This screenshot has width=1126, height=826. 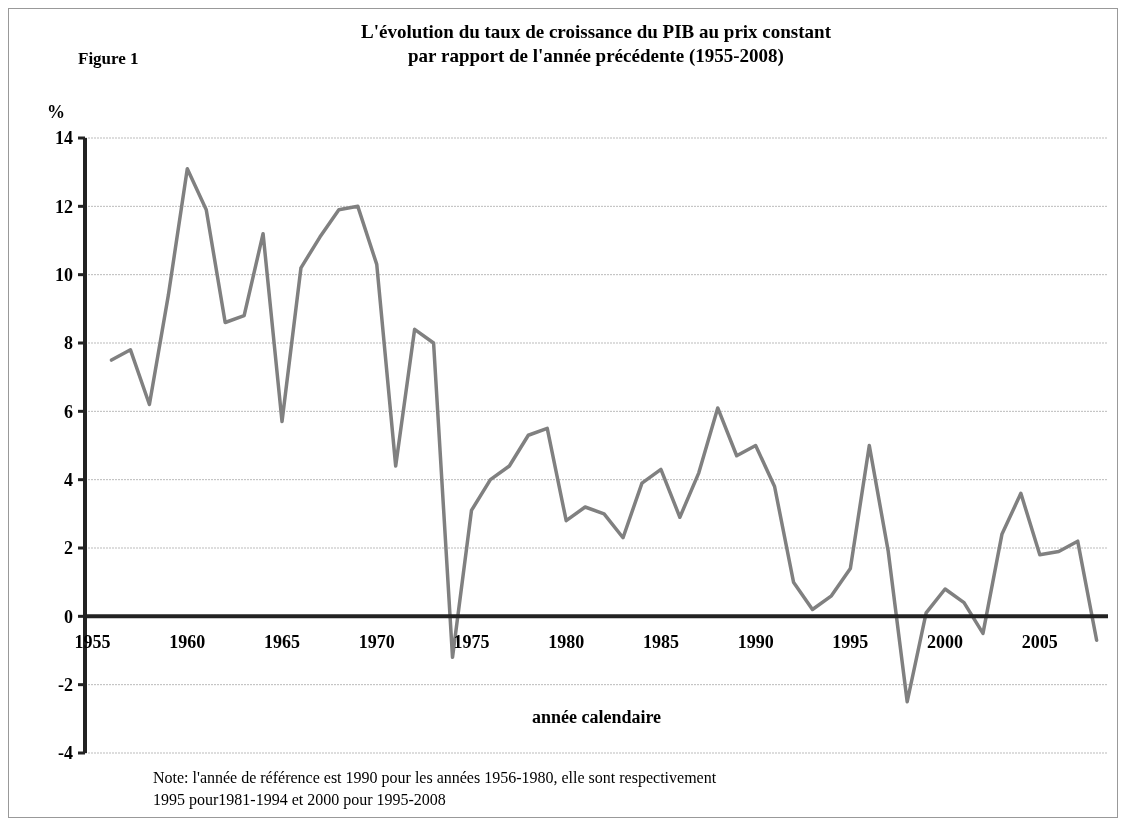 What do you see at coordinates (755, 642) in the screenshot?
I see `x-tick-label: 1990` at bounding box center [755, 642].